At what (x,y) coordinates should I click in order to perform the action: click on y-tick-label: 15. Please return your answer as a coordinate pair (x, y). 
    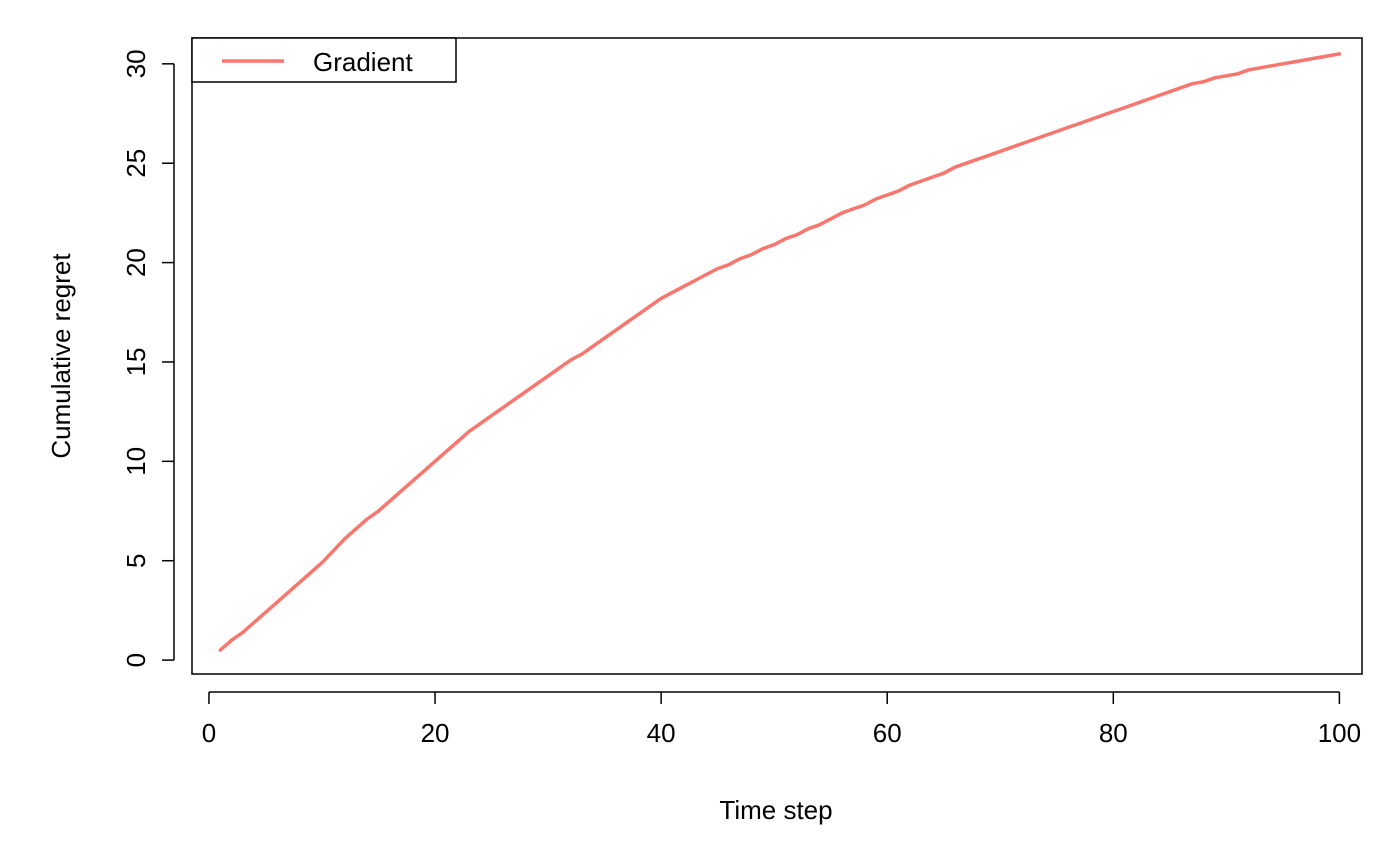
    Looking at the image, I should click on (136, 362).